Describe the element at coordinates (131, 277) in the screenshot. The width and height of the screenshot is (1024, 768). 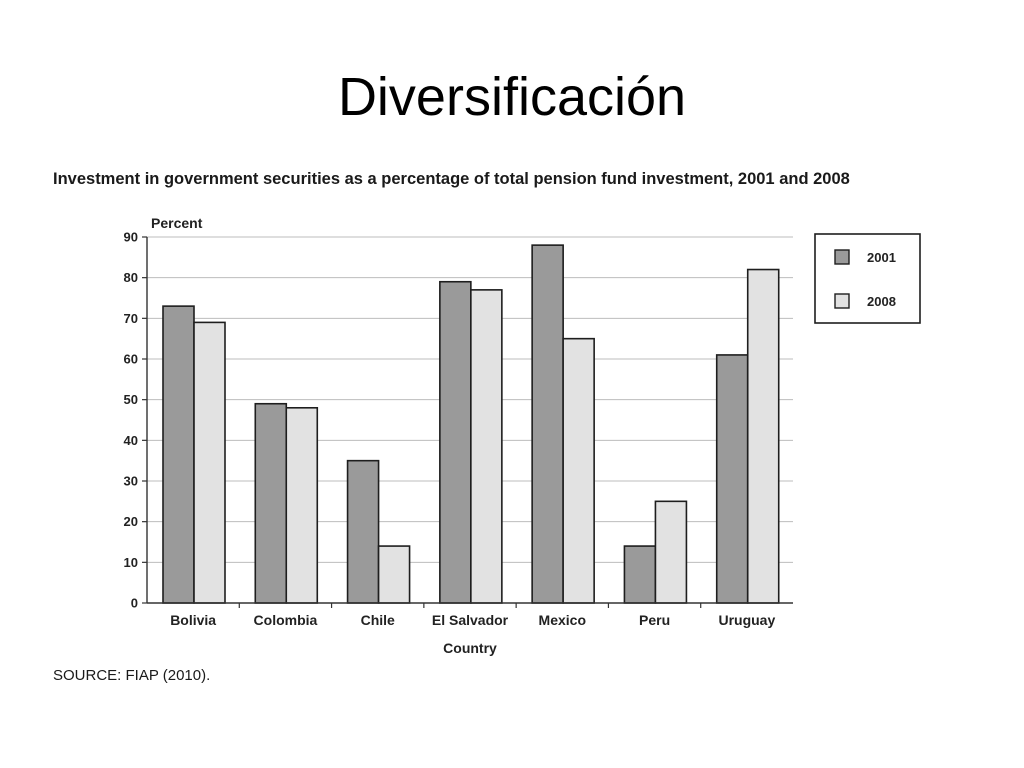
I see `y-tick-label: 80` at that location.